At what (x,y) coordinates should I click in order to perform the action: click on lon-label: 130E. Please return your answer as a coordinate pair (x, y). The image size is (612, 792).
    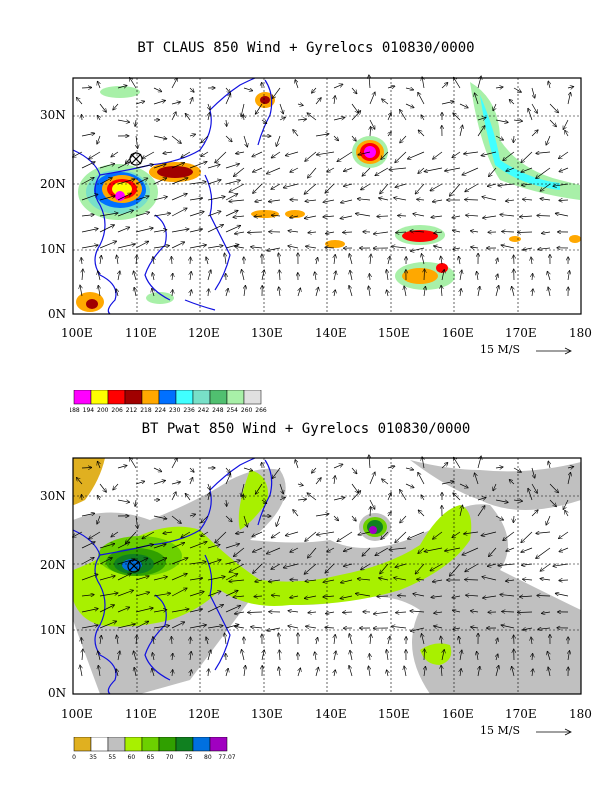
    Looking at the image, I should click on (267, 714).